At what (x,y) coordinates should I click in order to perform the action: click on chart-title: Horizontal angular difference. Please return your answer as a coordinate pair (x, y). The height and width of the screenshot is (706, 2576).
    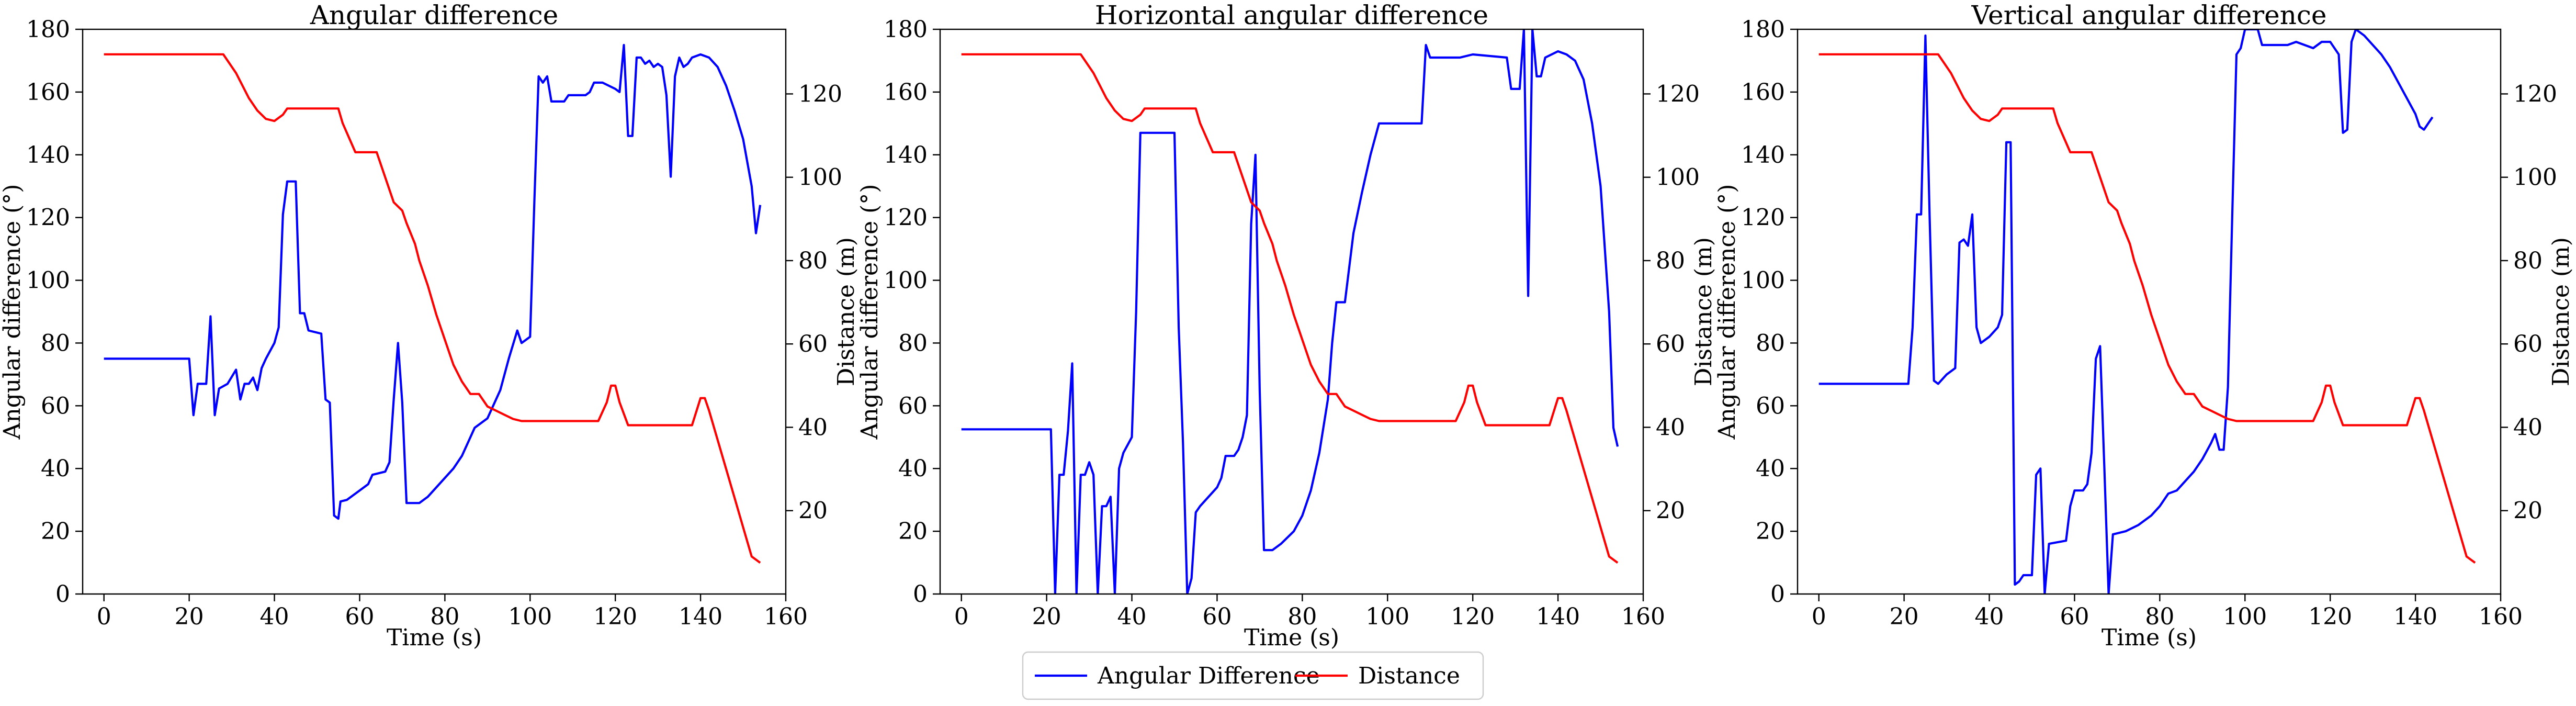
    Looking at the image, I should click on (1292, 15).